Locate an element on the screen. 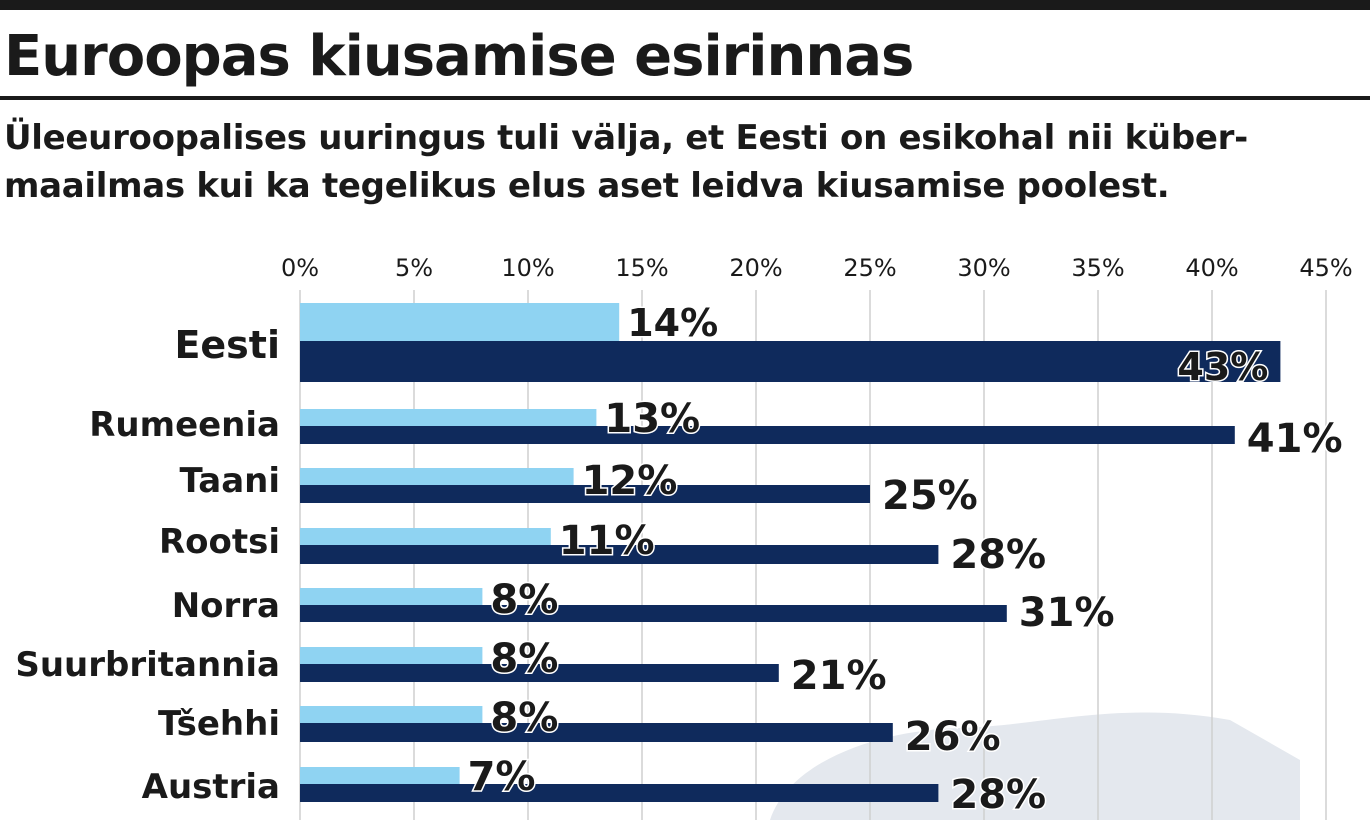  value-label-series-2: 43% is located at coordinates (1222, 367).